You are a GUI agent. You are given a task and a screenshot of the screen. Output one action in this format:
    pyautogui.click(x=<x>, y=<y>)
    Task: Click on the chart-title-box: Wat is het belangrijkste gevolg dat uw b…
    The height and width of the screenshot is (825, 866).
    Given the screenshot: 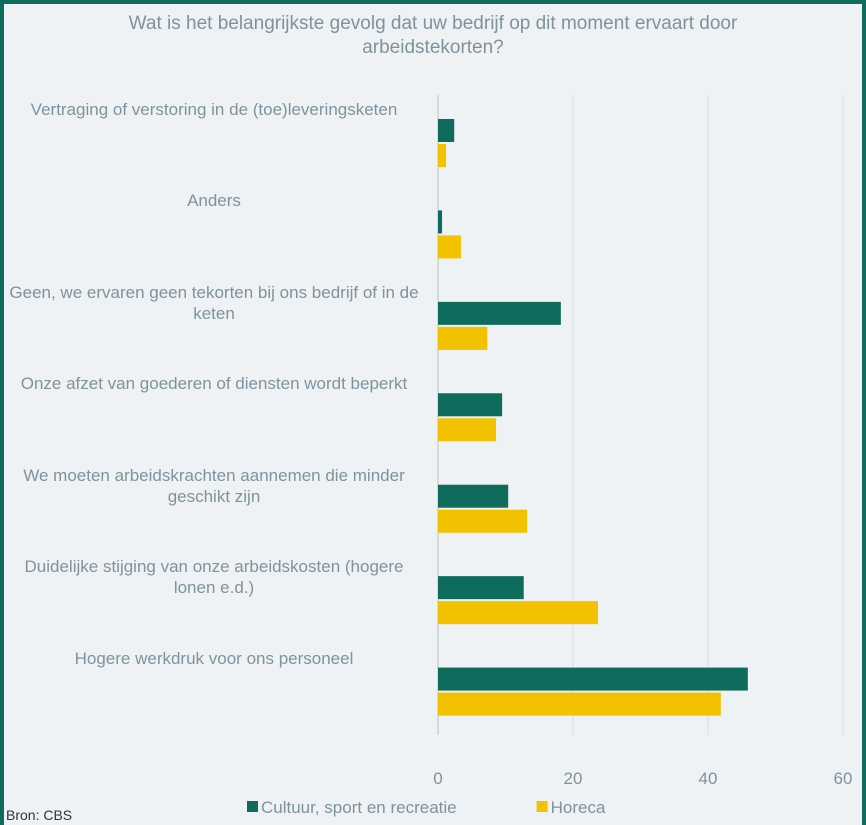 What is the action you would take?
    pyautogui.click(x=433, y=36)
    